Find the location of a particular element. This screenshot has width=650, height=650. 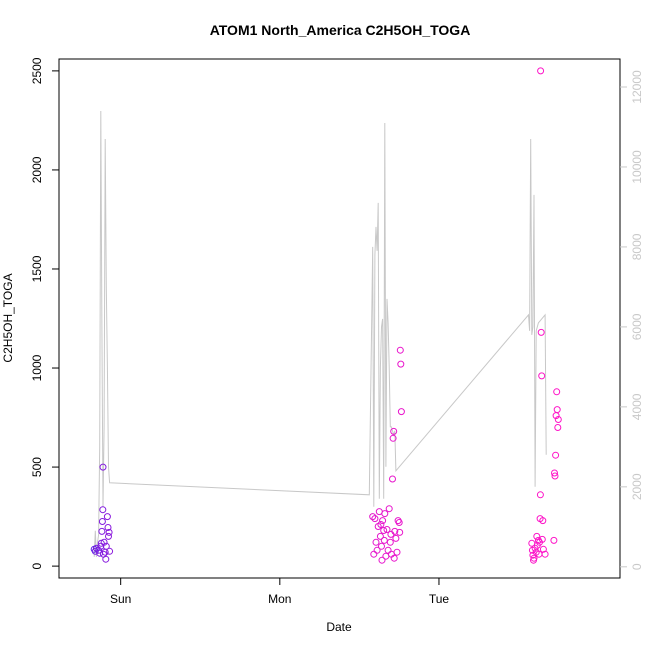

right-y-axis: 0 2000 4000 6000 8000 10000 12000 is located at coordinates (632, 320).